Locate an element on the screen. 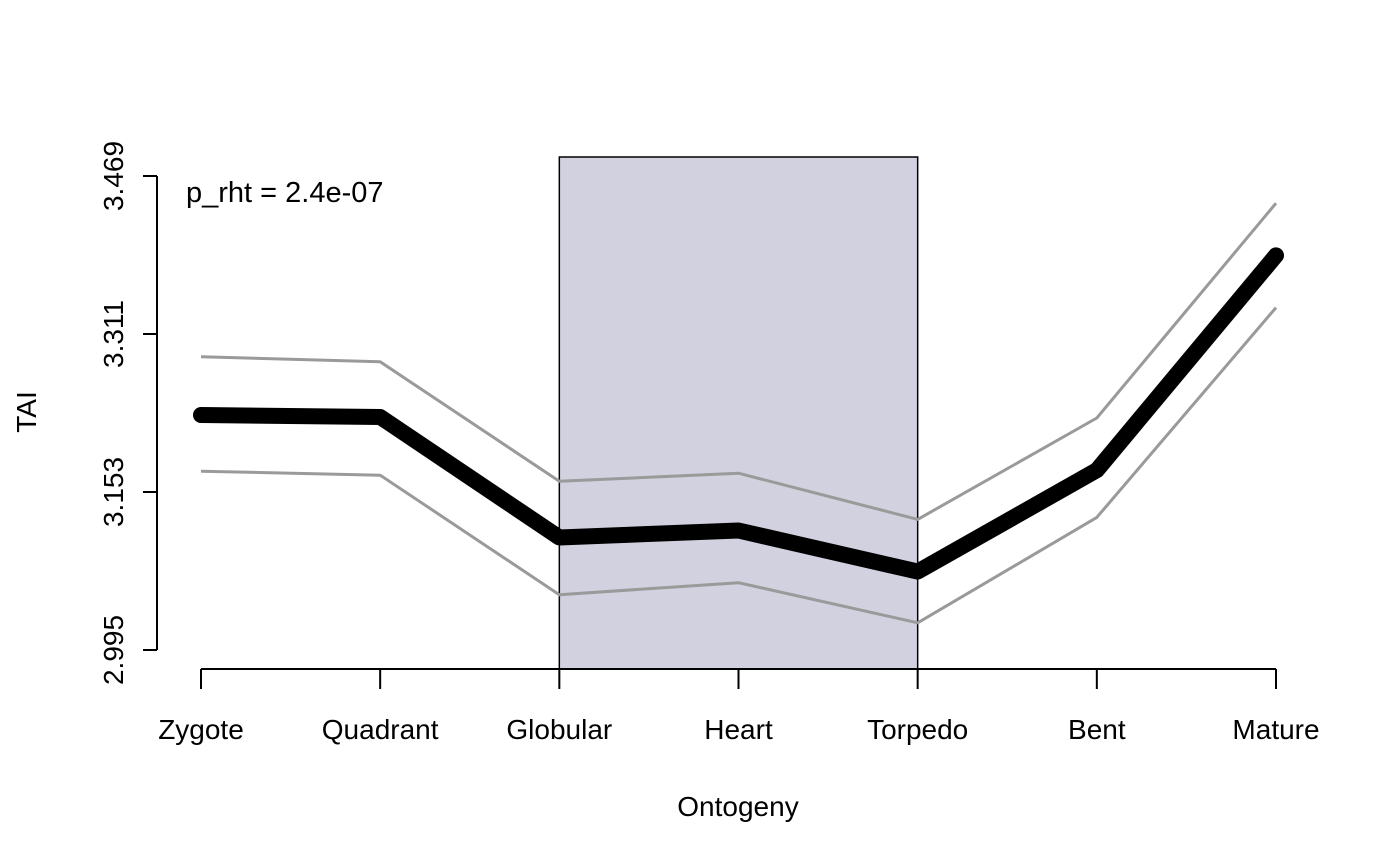 This screenshot has height=866, width=1400. y-tick-label: 2.995 is located at coordinates (113, 650).